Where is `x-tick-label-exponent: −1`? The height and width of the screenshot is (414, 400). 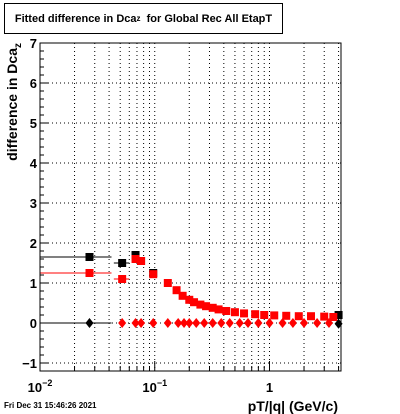 x-tick-label-exponent: −1 is located at coordinates (162, 383).